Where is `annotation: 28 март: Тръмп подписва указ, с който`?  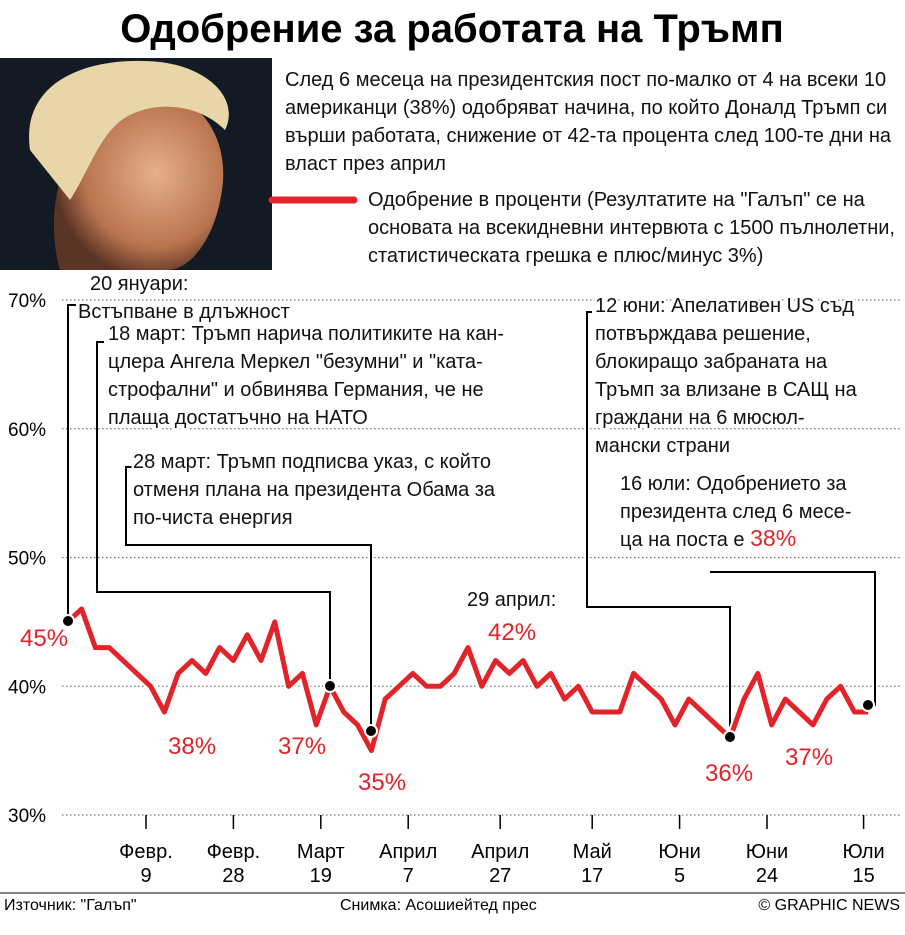
annotation: 28 март: Тръмп подписва указ, с който is located at coordinates (312, 462).